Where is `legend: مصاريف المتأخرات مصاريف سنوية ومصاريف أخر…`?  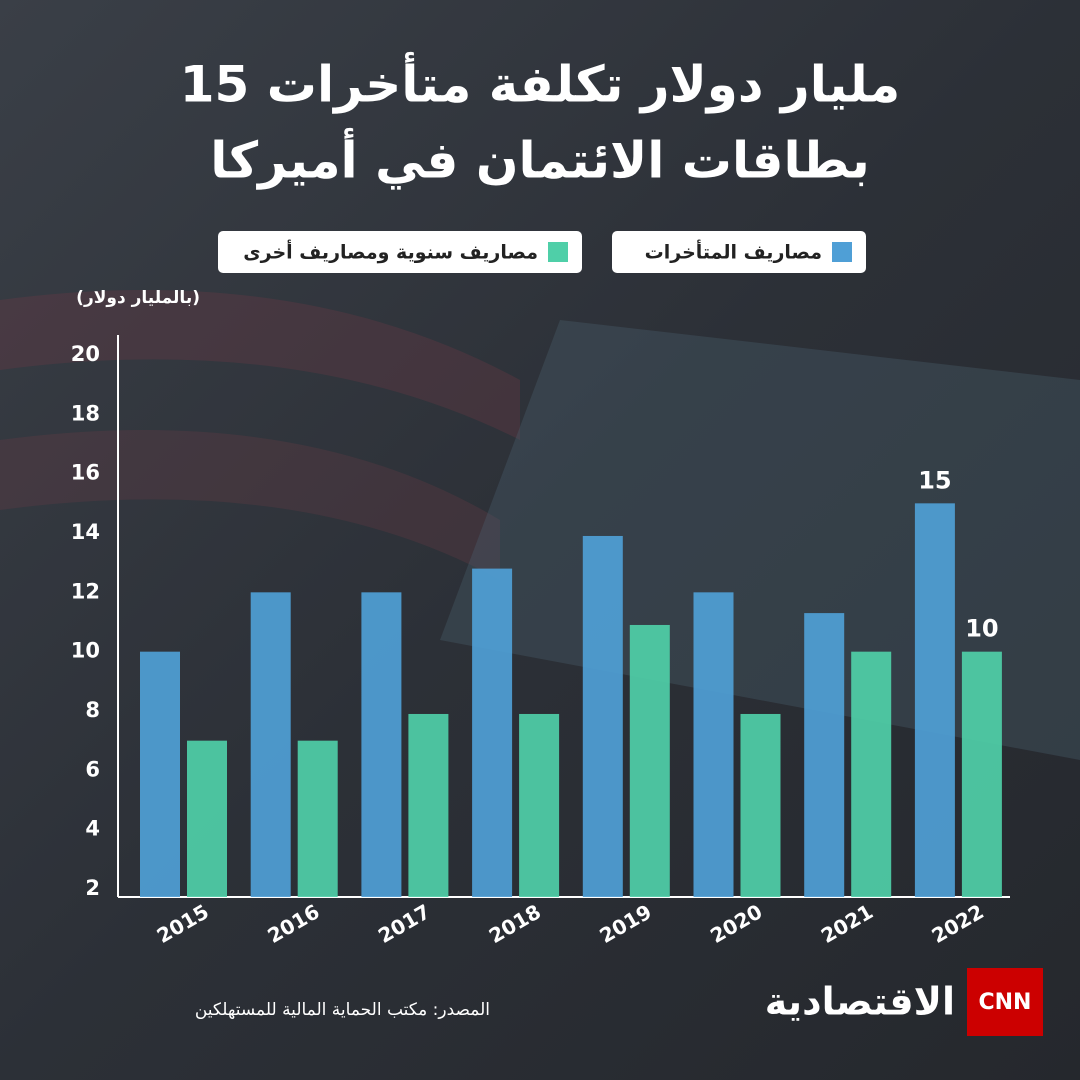 legend: مصاريف المتأخرات مصاريف سنوية ومصاريف أخر… is located at coordinates (542, 252).